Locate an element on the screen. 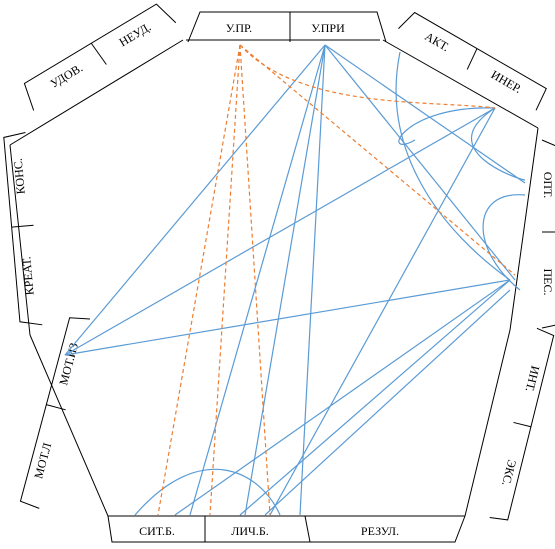 The image size is (555, 549). label-int: ИНТ. is located at coordinates (533, 378).